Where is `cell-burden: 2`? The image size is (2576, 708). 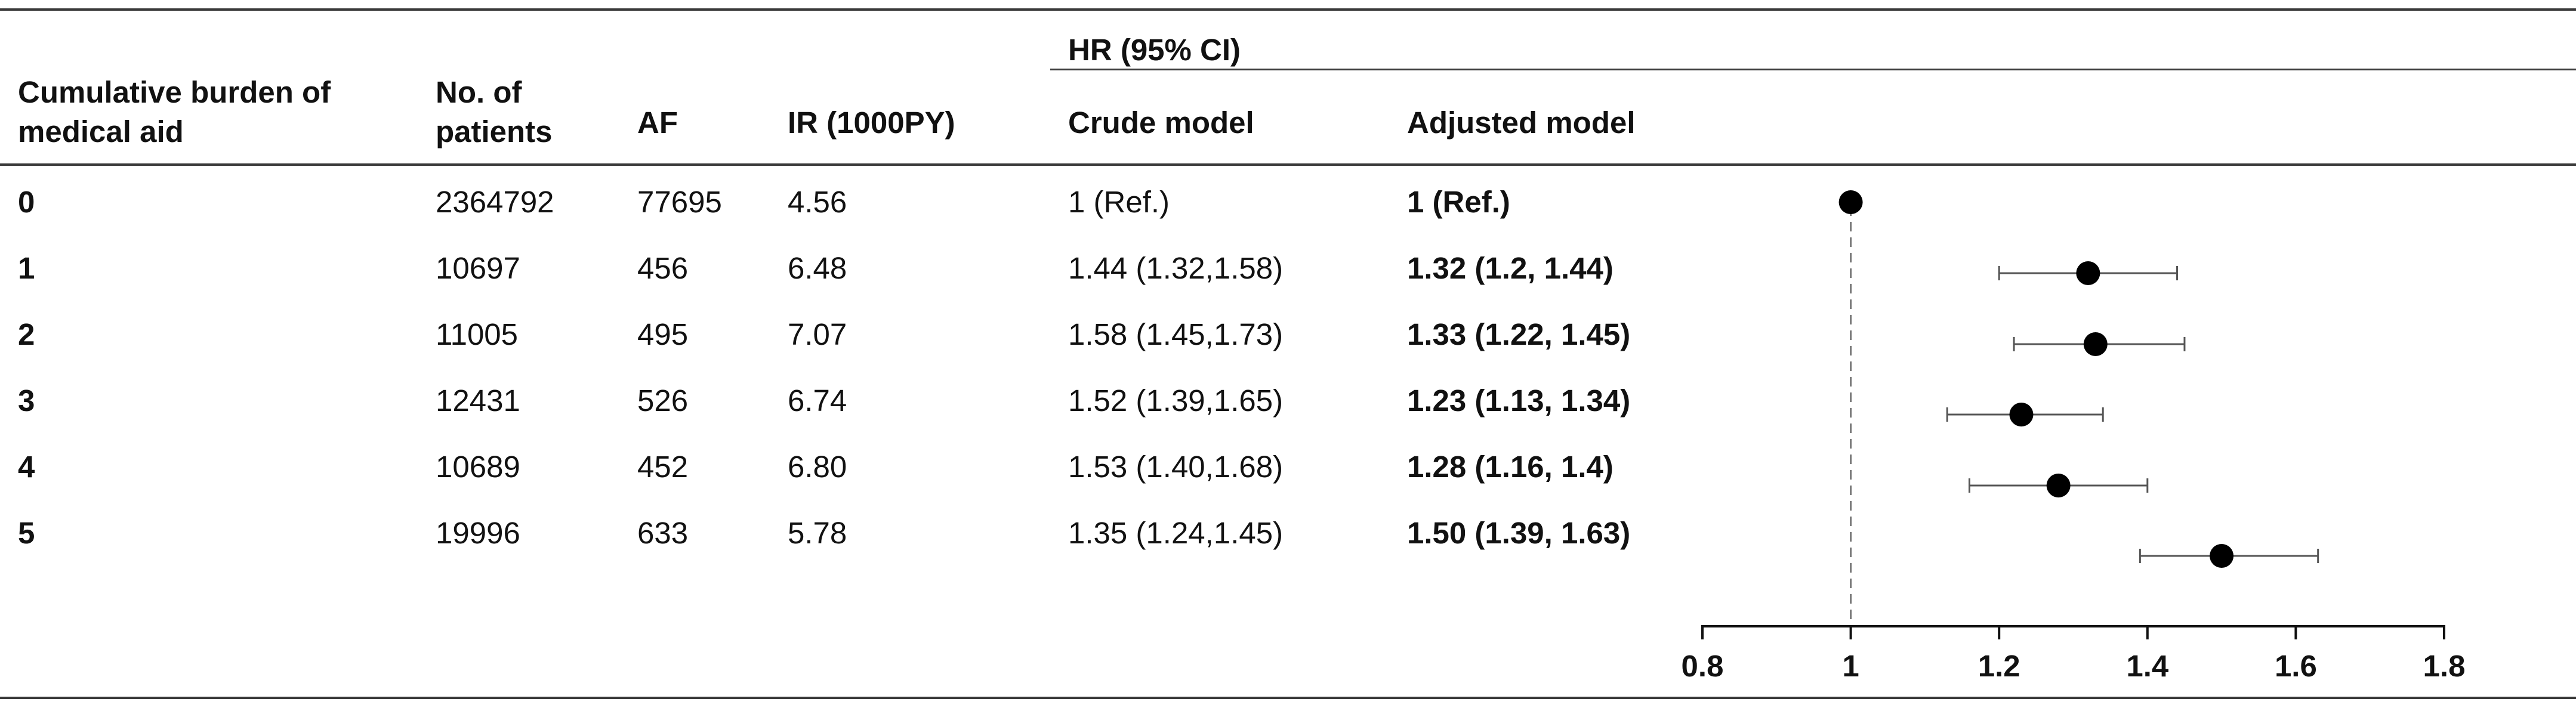
cell-burden: 2 is located at coordinates (26, 334).